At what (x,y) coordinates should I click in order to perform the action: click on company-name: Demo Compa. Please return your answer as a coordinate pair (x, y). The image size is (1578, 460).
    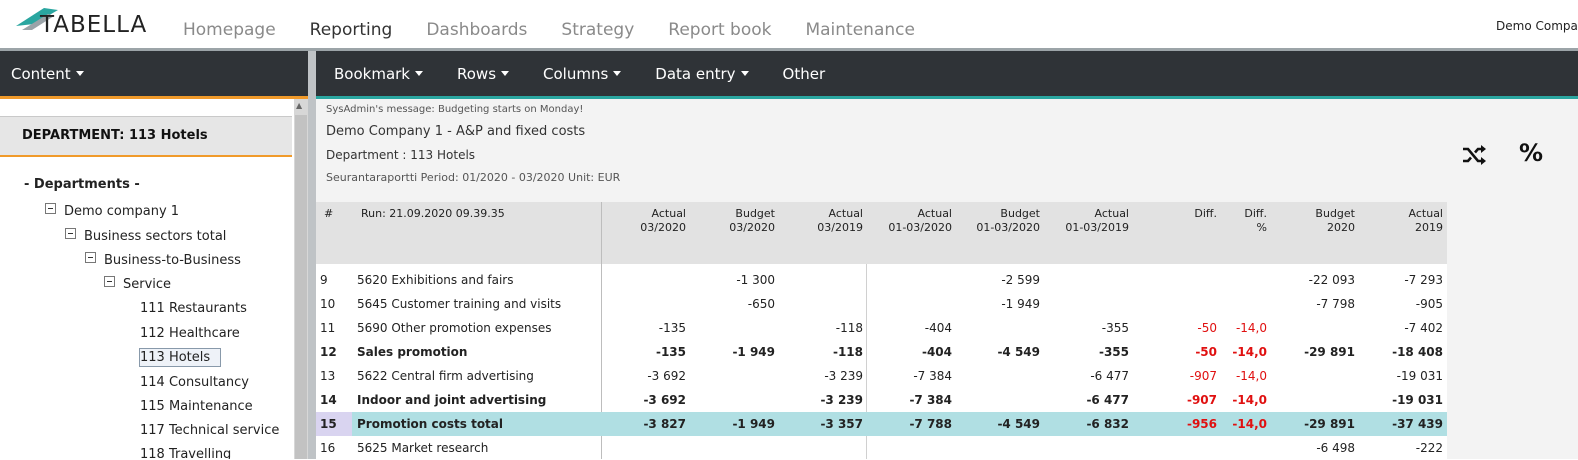
    Looking at the image, I should click on (1537, 26).